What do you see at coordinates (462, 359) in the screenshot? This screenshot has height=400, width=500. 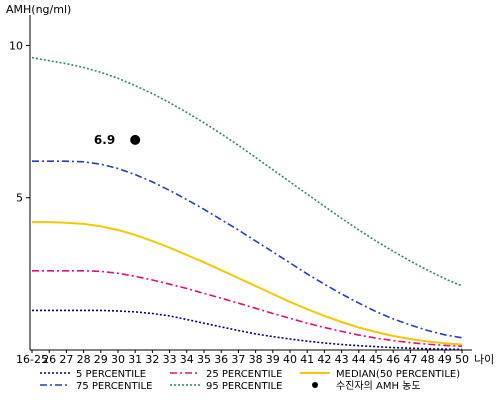 I see `x-tick-label: 50` at bounding box center [462, 359].